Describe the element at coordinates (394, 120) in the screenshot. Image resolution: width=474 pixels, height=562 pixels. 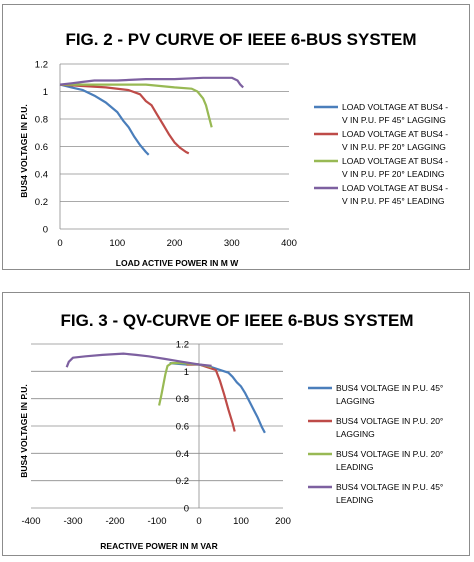
I see `legend-label: V IN P.U. PF 45° LAGGING` at that location.